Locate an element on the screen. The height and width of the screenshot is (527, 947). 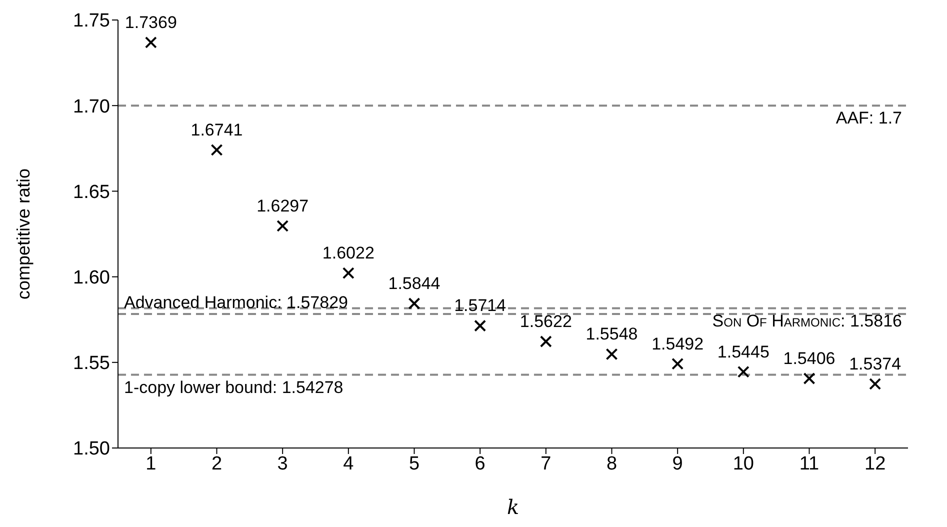
x-tick-label: 4 is located at coordinates (348, 463).